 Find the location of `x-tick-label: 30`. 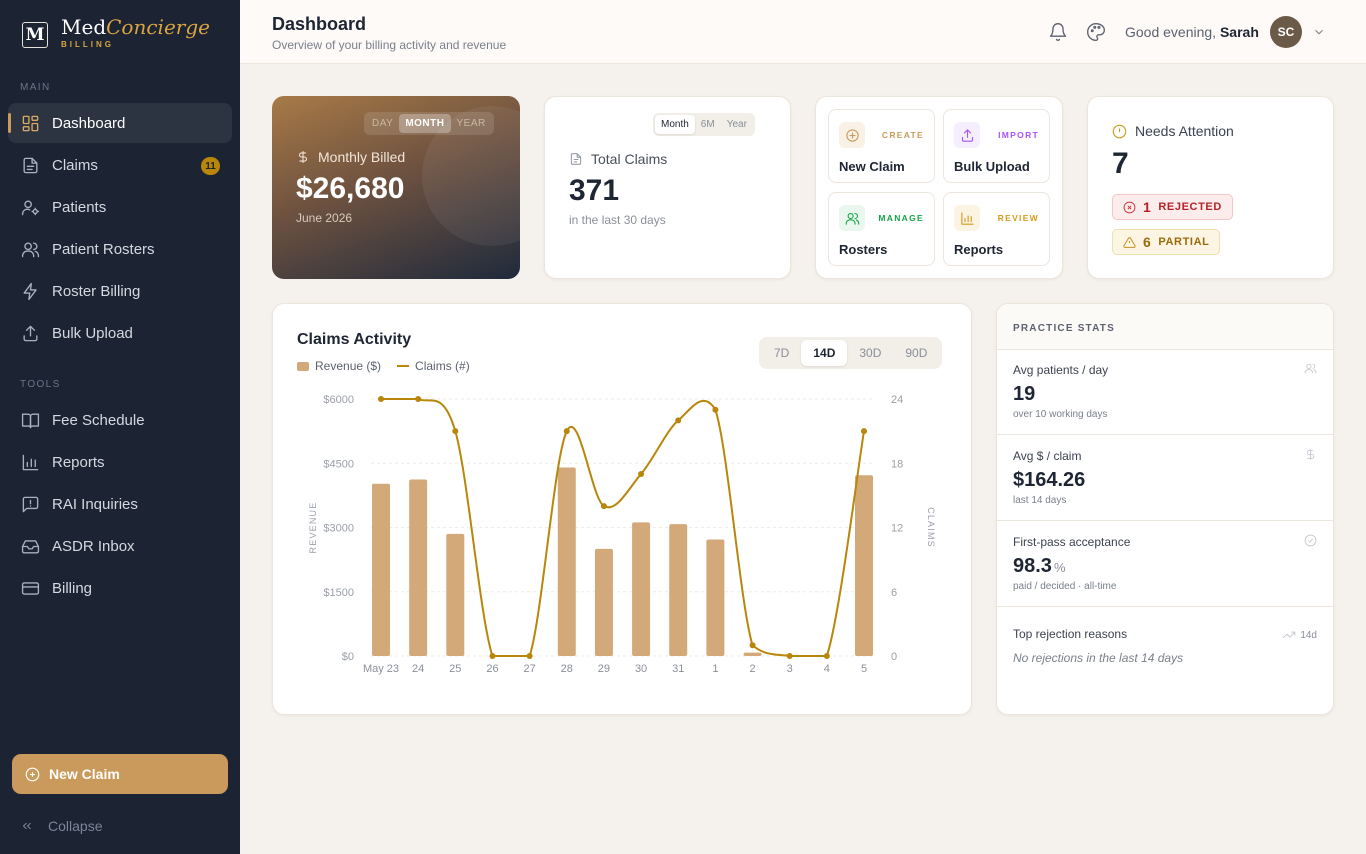

x-tick-label: 30 is located at coordinates (641, 669).